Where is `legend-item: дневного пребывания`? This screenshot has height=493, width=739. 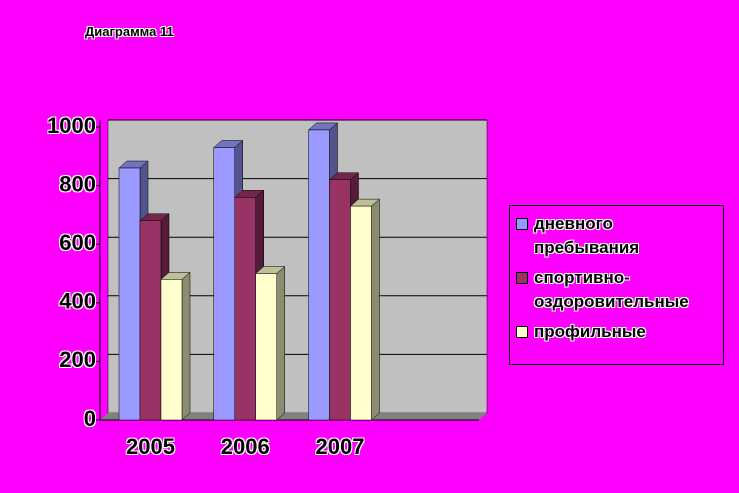
legend-item: дневного пребывания is located at coordinates (617, 236).